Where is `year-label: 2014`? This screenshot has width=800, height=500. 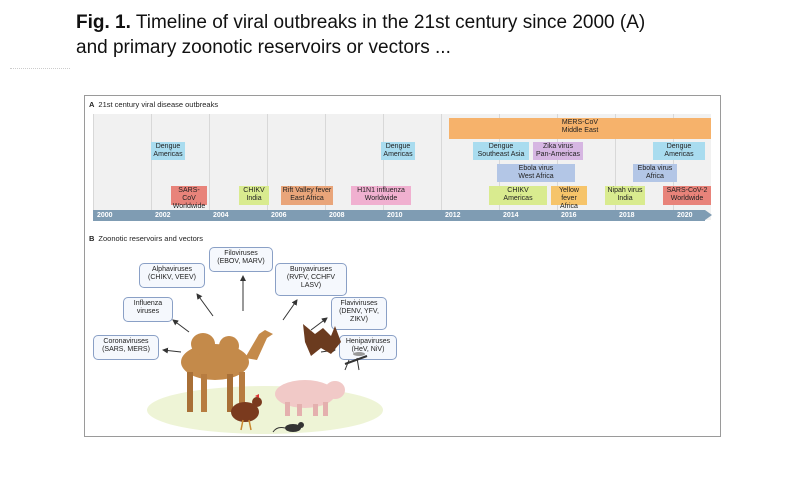
year-label: 2014 is located at coordinates (511, 215).